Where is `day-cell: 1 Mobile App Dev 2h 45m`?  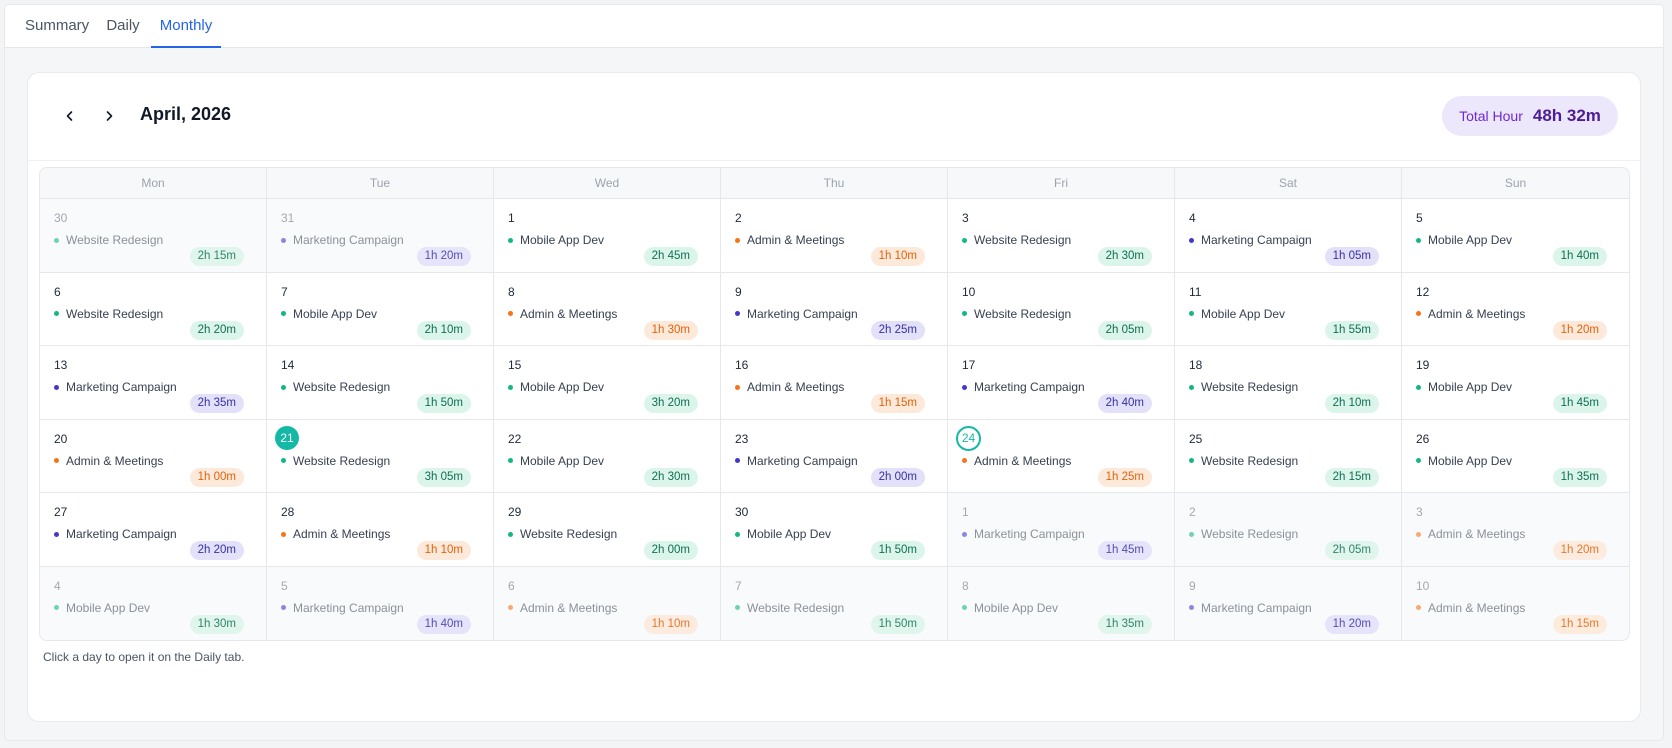 day-cell: 1 Mobile App Dev 2h 45m is located at coordinates (607, 236).